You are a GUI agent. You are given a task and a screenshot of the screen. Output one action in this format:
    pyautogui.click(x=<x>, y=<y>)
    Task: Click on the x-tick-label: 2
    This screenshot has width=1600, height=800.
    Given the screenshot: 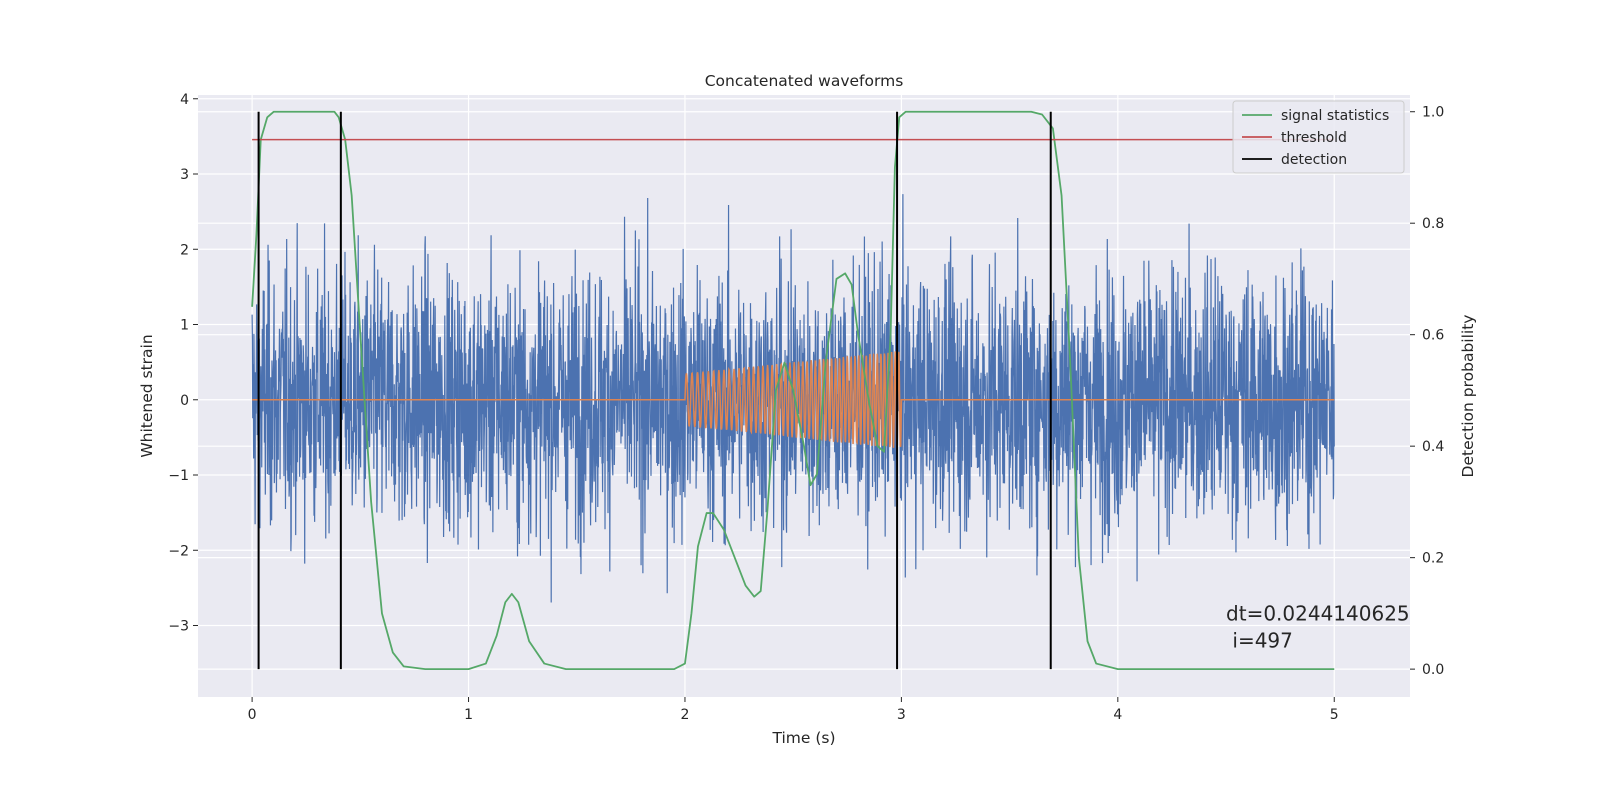 What is the action you would take?
    pyautogui.click(x=685, y=715)
    